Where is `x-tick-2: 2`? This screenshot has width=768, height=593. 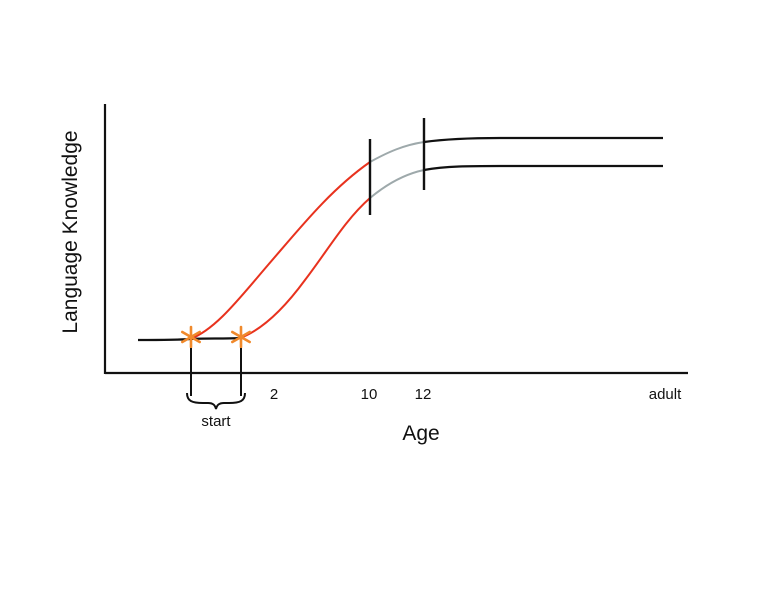 x-tick-2: 2 is located at coordinates (274, 394).